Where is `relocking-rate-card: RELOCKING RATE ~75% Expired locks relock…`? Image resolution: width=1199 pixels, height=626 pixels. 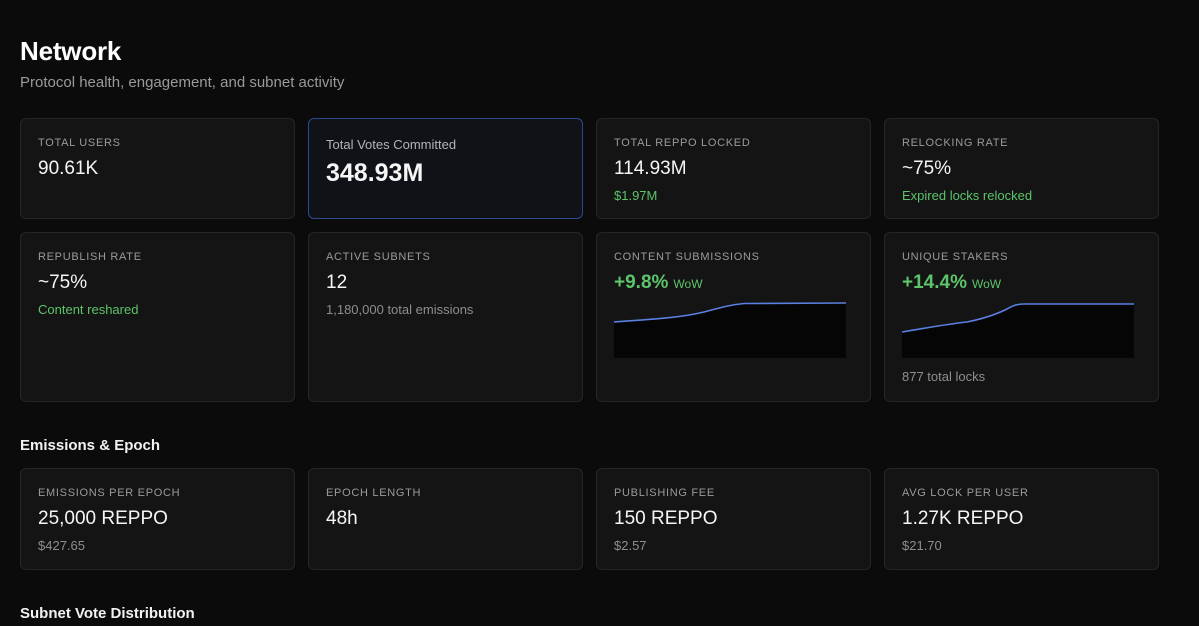 relocking-rate-card: RELOCKING RATE ~75% Expired locks relock… is located at coordinates (1021, 168).